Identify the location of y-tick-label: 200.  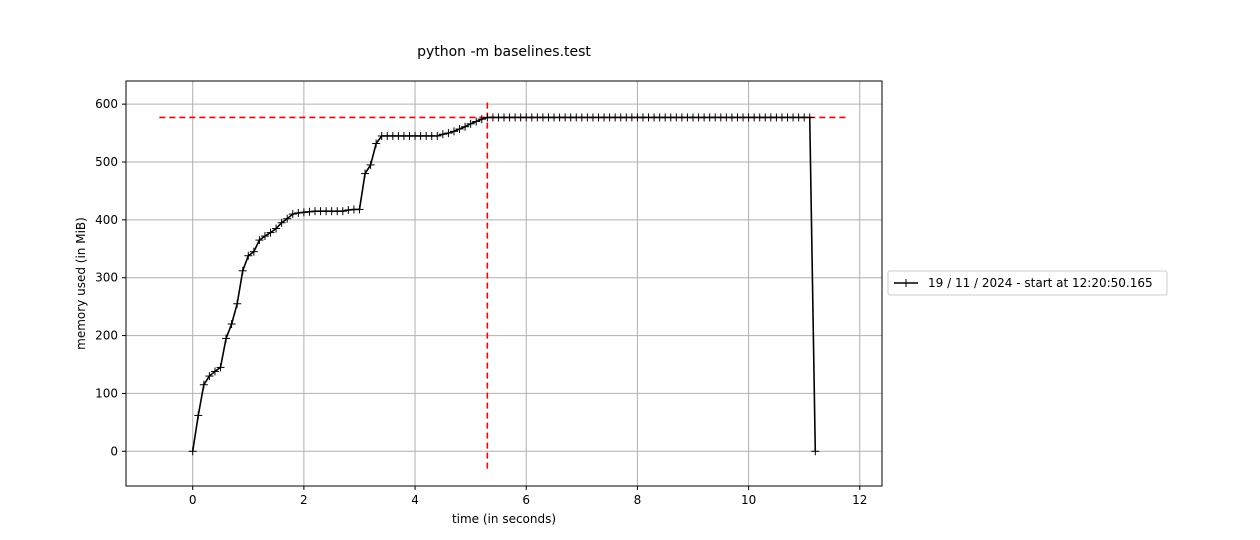
(106, 336).